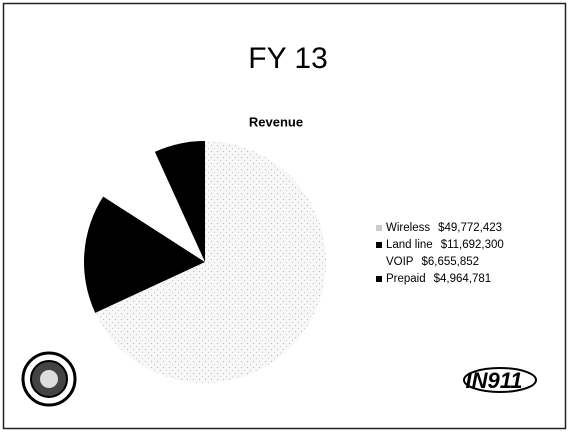 This screenshot has width=569, height=432. I want to click on legend-value: $49,772,423, so click(470, 228).